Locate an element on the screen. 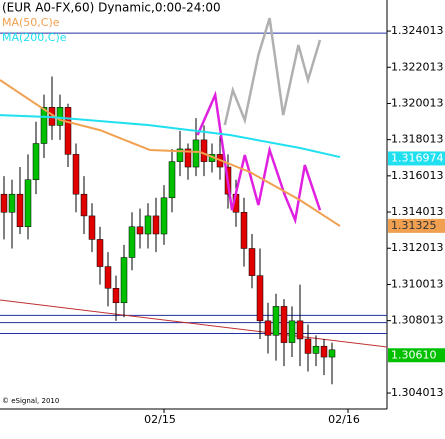 The height and width of the screenshot is (439, 445). moving-average is located at coordinates (170, 136).